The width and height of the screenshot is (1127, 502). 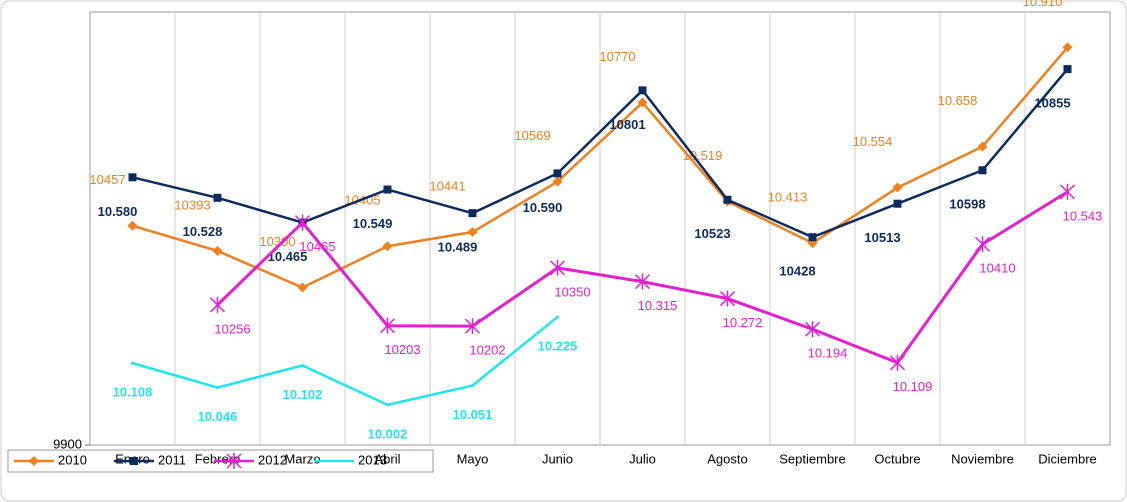 I want to click on x-tick-label: Agosto, so click(x=727, y=458).